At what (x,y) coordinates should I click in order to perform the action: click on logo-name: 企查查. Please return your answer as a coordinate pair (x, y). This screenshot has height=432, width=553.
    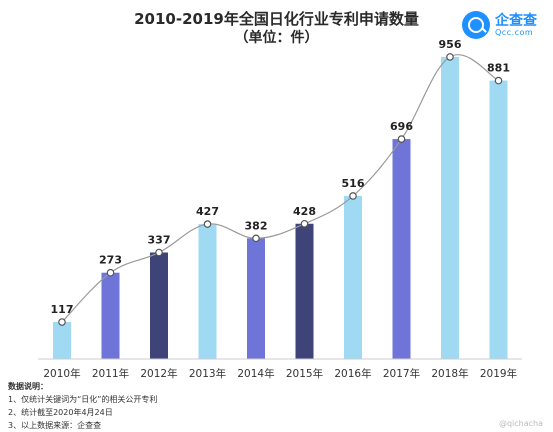
    Looking at the image, I should click on (516, 21).